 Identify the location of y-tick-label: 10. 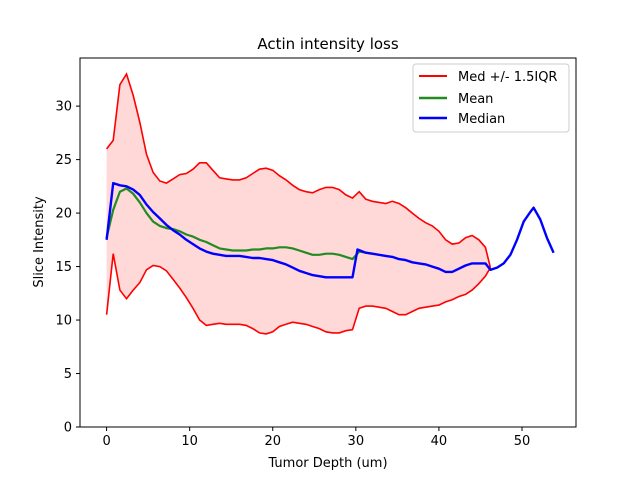
(63, 321).